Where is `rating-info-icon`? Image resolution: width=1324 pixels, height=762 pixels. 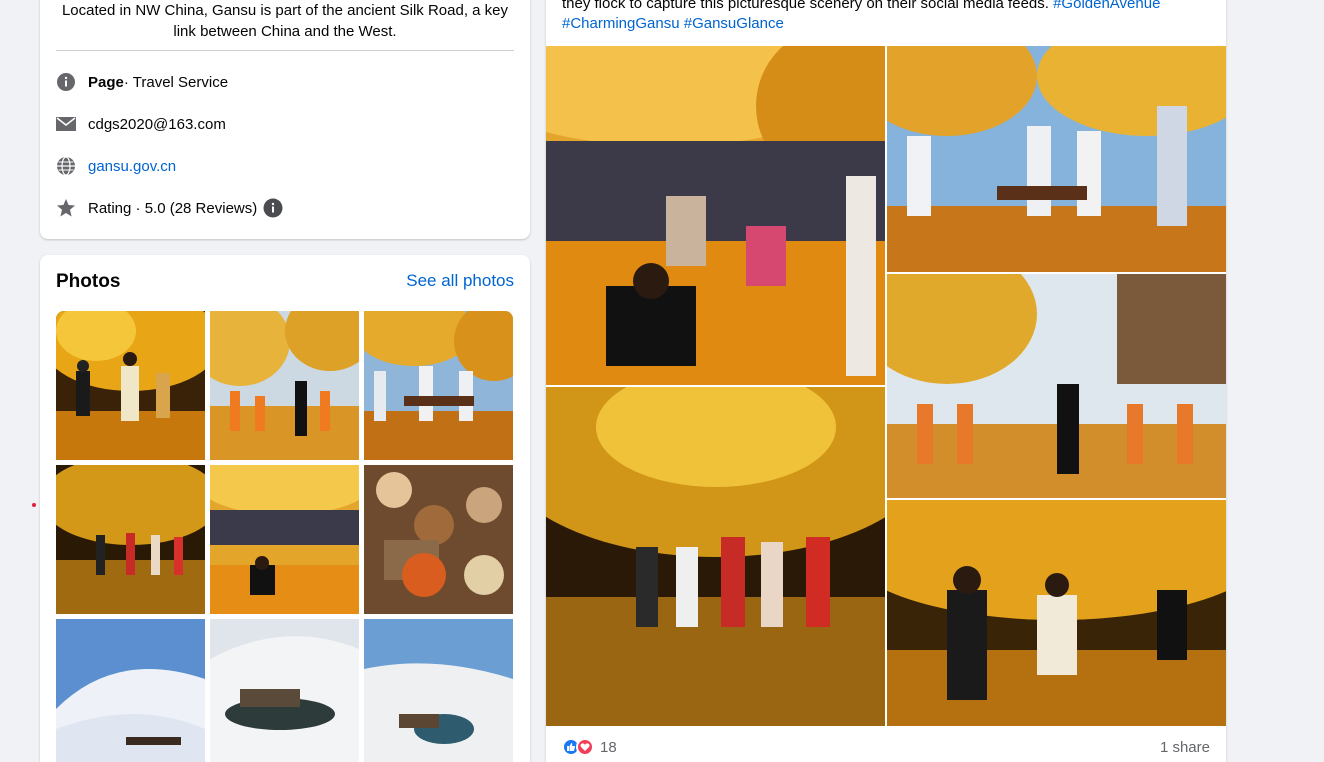 rating-info-icon is located at coordinates (273, 208).